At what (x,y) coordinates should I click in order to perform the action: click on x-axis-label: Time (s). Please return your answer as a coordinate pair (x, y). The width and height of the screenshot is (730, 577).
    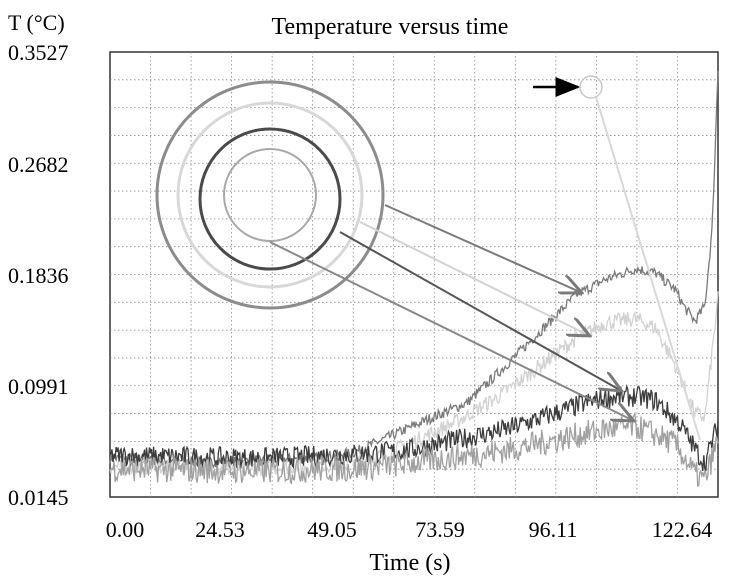
    Looking at the image, I should click on (409, 563).